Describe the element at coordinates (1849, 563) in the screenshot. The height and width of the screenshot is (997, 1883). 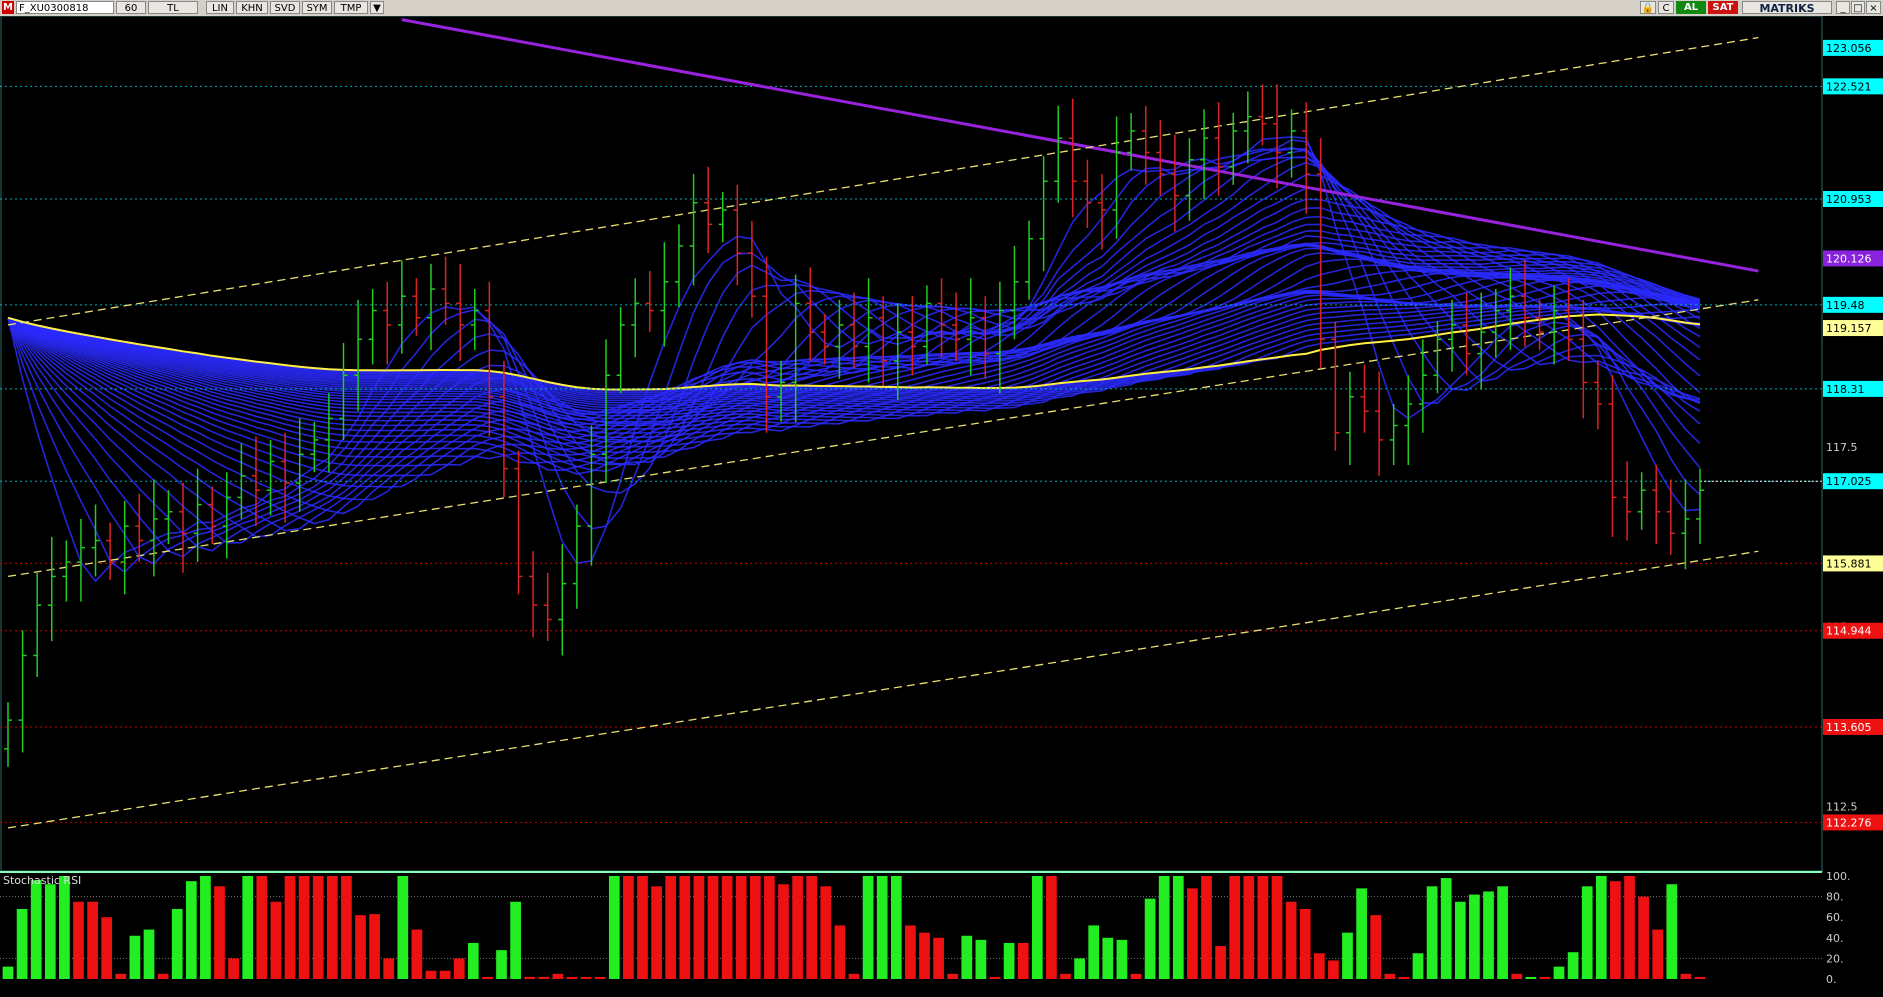
I see `svg-text: 115.881` at that location.